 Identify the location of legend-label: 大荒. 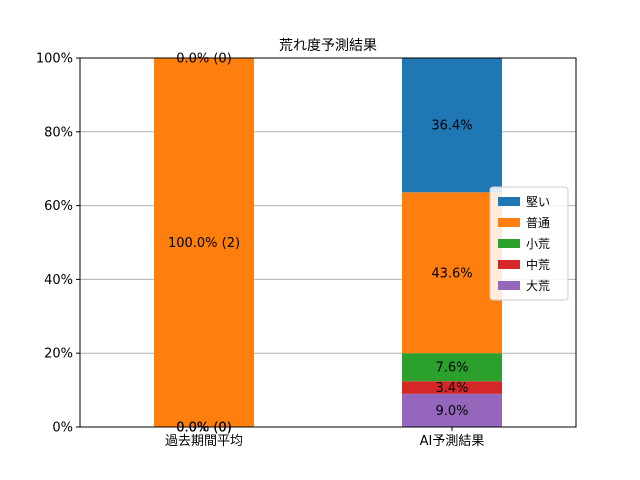
(538, 286).